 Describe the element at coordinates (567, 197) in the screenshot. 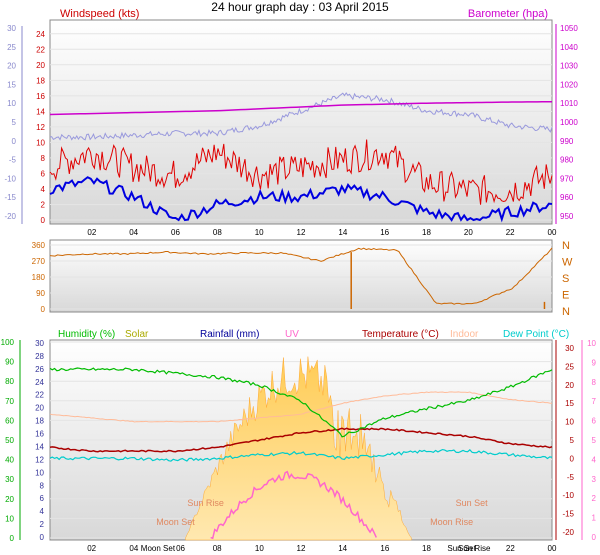

I see `barometer-tick-label: 960` at that location.